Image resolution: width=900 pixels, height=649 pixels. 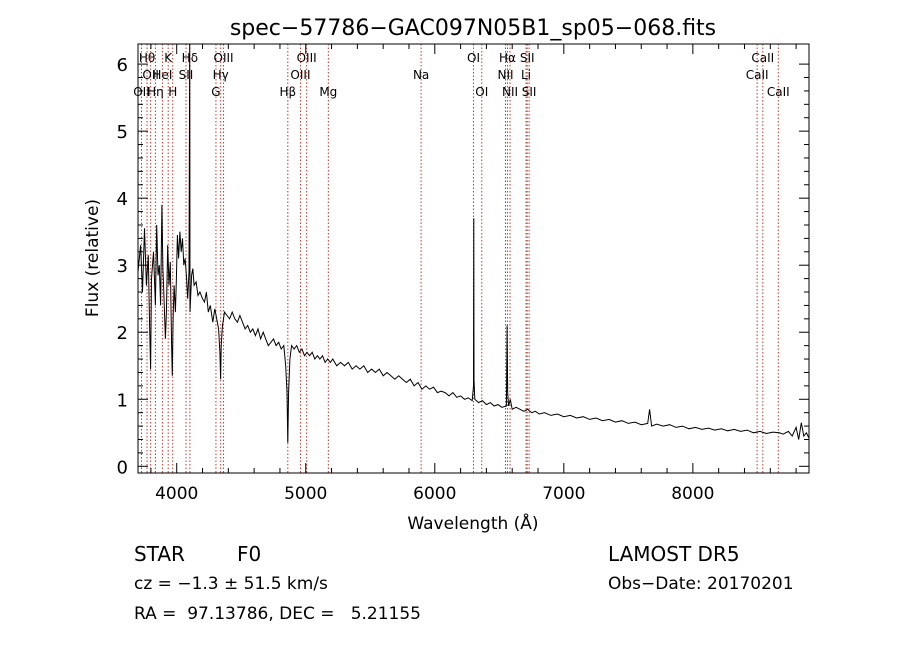 I want to click on y-tick-label: 0, so click(x=122, y=467).